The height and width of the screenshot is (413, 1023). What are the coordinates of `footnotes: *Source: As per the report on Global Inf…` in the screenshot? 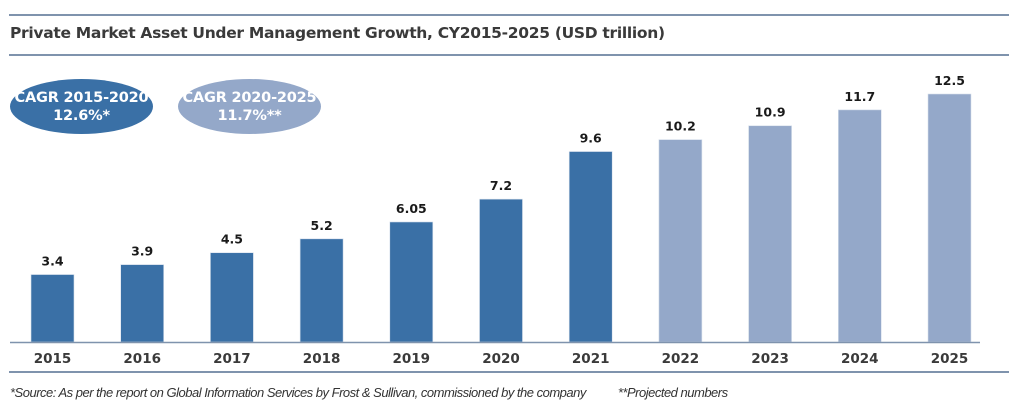 It's located at (369, 392).